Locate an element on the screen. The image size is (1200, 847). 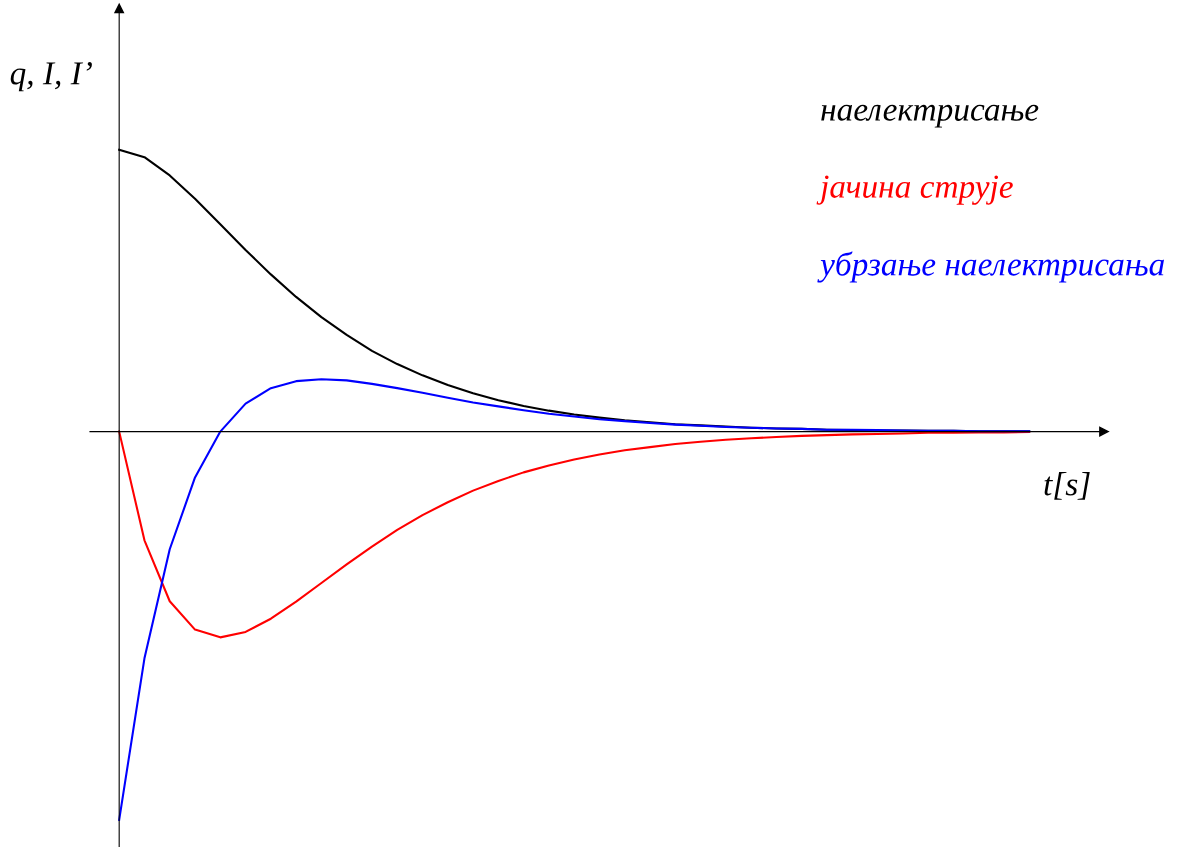
text: јачина струје is located at coordinates (914, 190).